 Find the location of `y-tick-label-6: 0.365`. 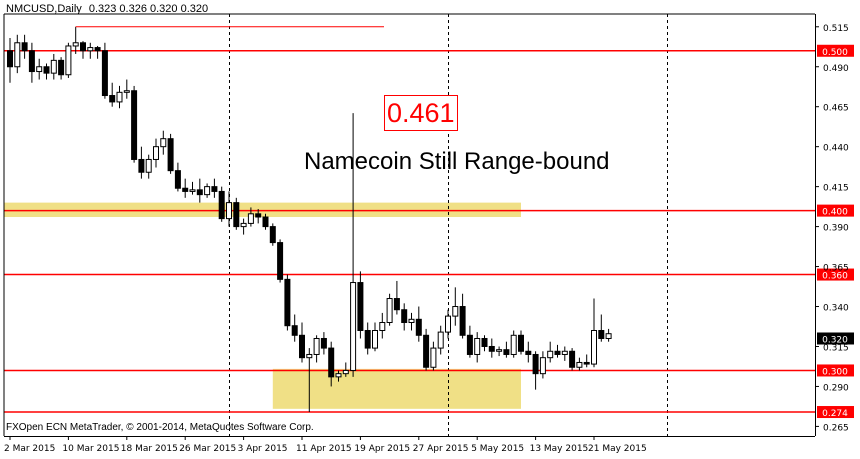

y-tick-label-6: 0.365 is located at coordinates (836, 269).